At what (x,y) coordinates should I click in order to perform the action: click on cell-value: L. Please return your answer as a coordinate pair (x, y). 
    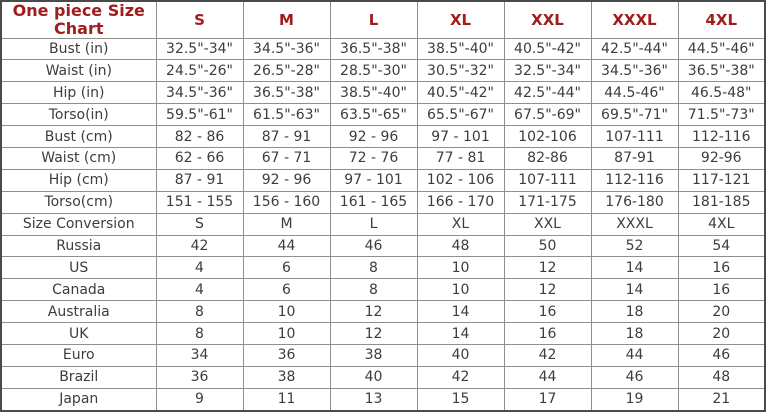
    Looking at the image, I should click on (373, 224).